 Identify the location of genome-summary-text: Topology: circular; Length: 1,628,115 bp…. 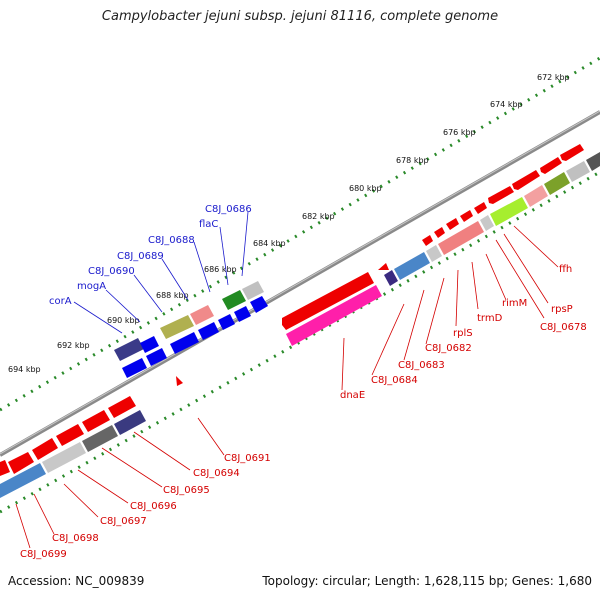
(427, 581).